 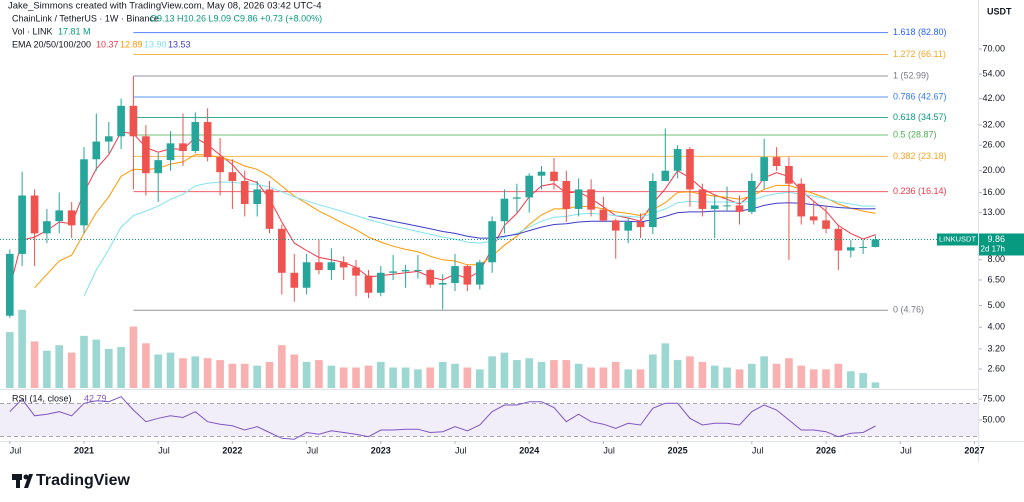 I want to click on y-tick-label: 26.00, so click(x=993, y=145).